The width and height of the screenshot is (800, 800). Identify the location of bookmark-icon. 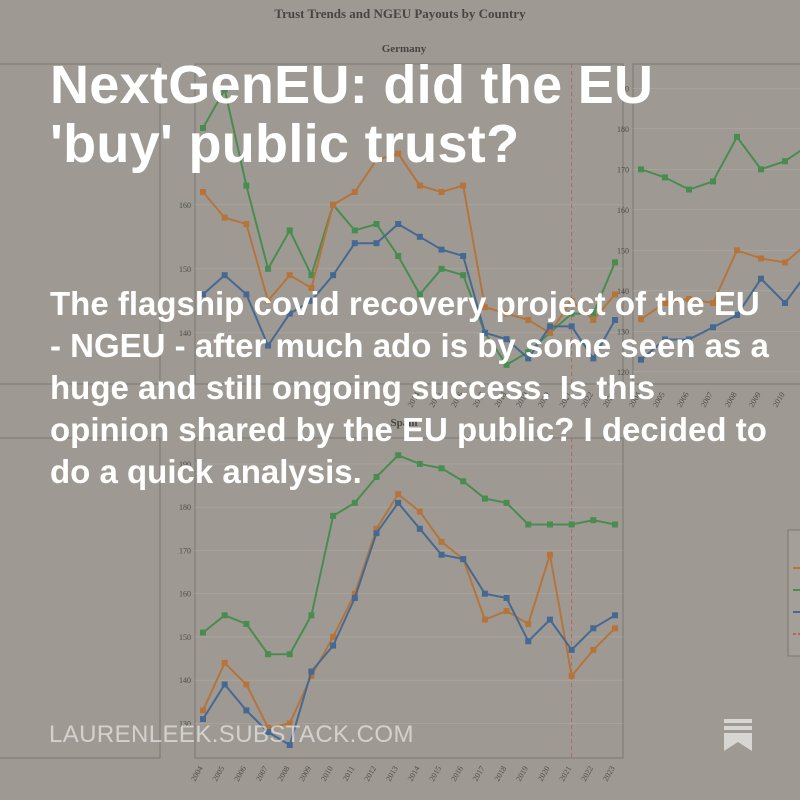
(738, 735).